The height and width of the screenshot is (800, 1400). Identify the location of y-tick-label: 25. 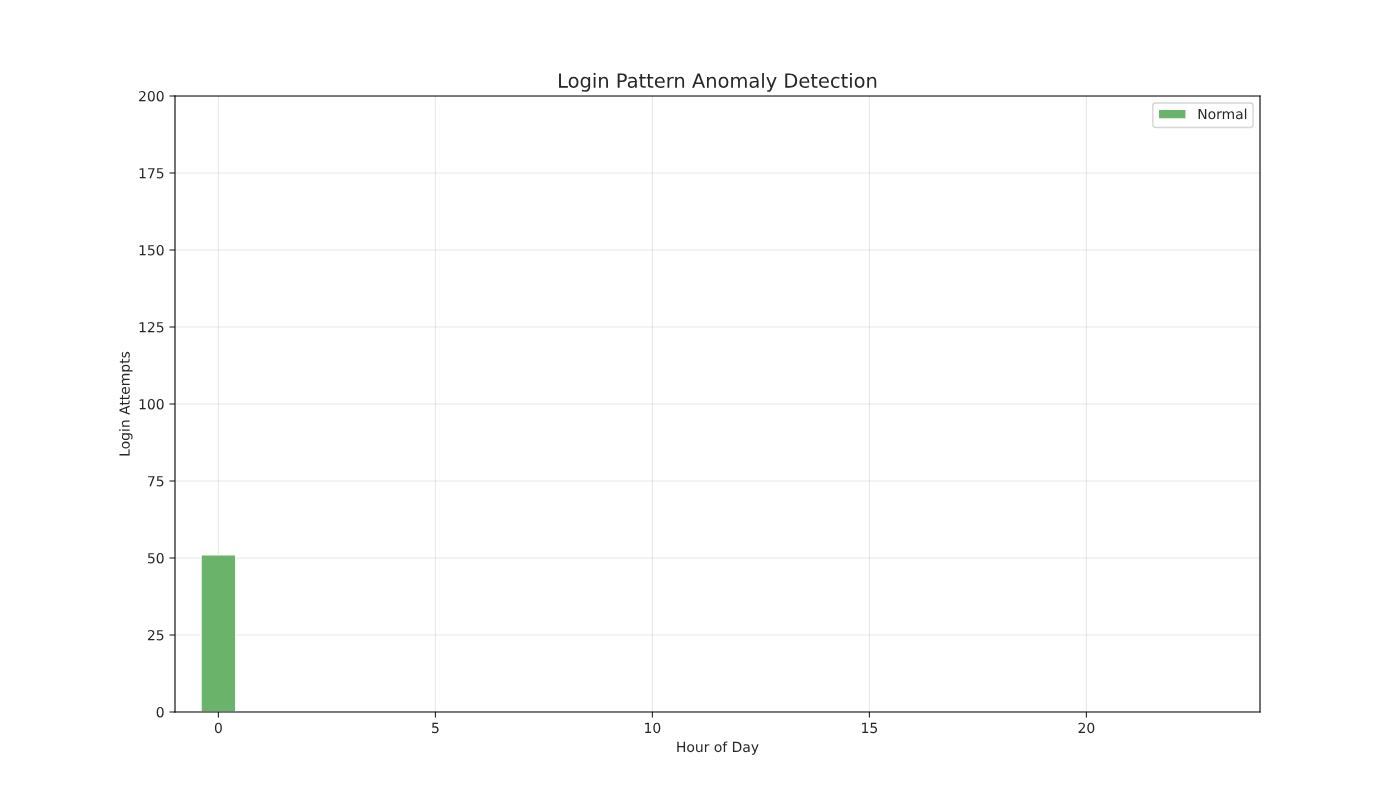
(155, 635).